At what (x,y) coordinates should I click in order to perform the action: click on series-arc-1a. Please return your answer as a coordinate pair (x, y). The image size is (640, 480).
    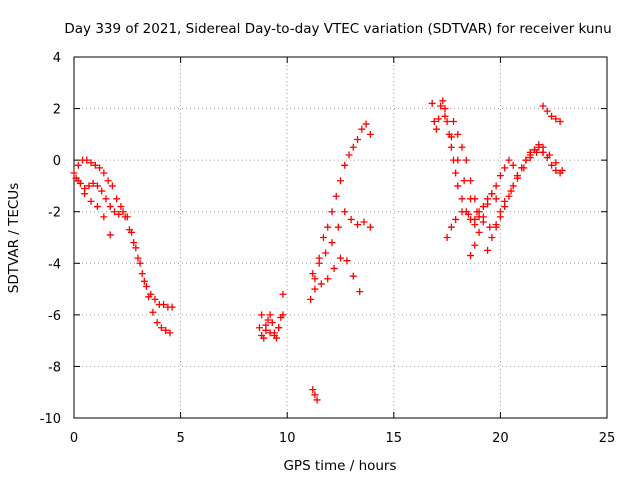
    Looking at the image, I should click on (123, 233).